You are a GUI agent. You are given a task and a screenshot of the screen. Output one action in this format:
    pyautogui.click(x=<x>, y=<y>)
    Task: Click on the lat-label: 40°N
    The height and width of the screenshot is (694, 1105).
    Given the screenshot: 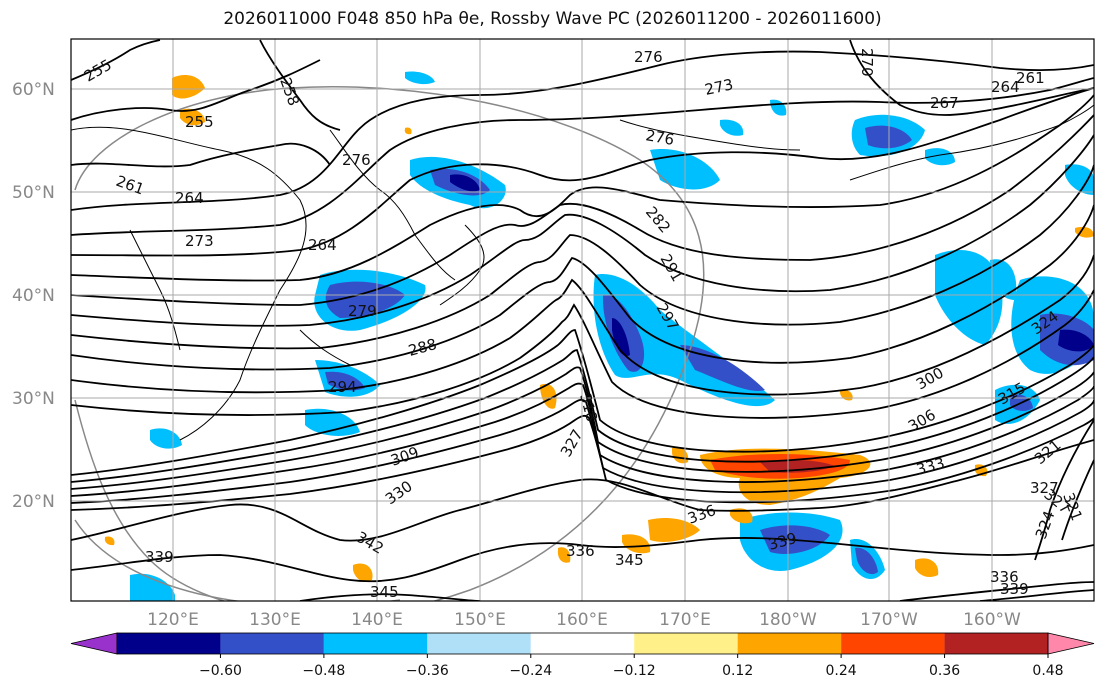 What is the action you would take?
    pyautogui.click(x=33, y=296)
    